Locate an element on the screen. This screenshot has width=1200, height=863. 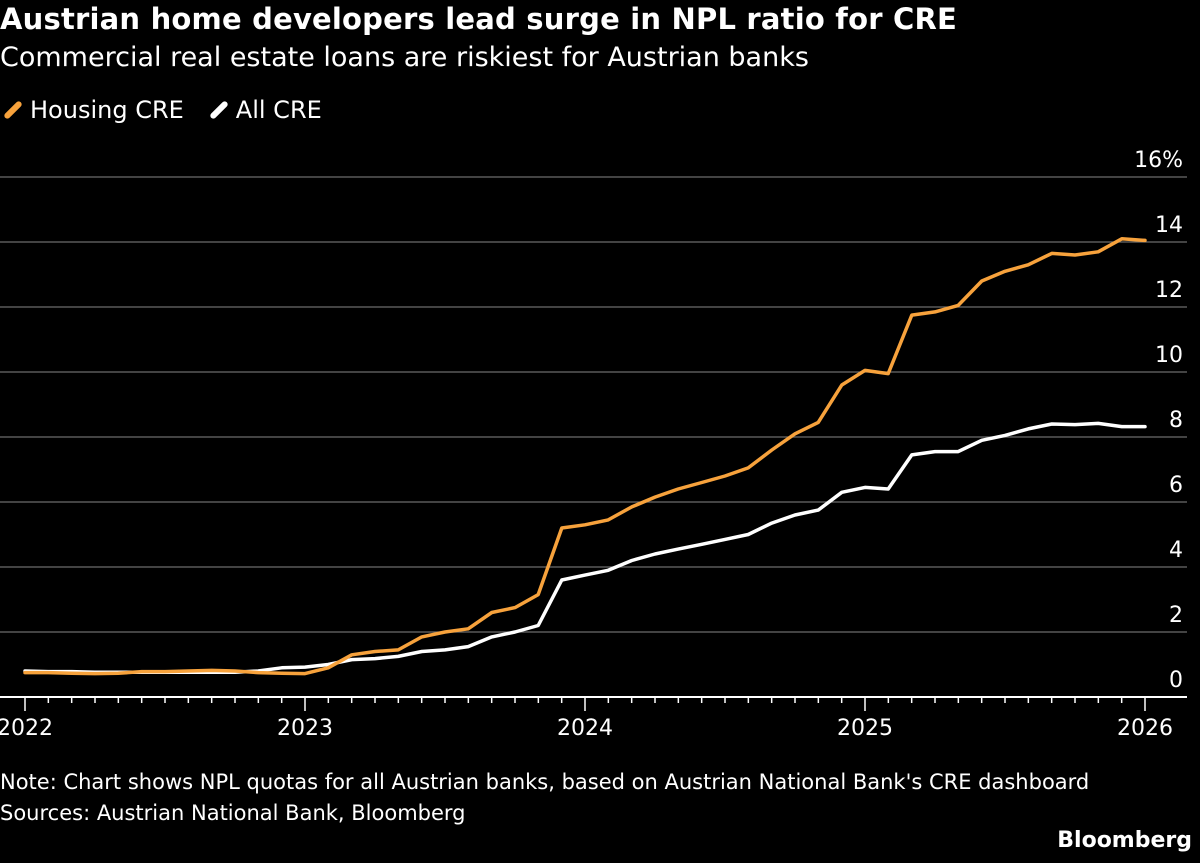
x-tick-label-2024: 2024 is located at coordinates (585, 728).